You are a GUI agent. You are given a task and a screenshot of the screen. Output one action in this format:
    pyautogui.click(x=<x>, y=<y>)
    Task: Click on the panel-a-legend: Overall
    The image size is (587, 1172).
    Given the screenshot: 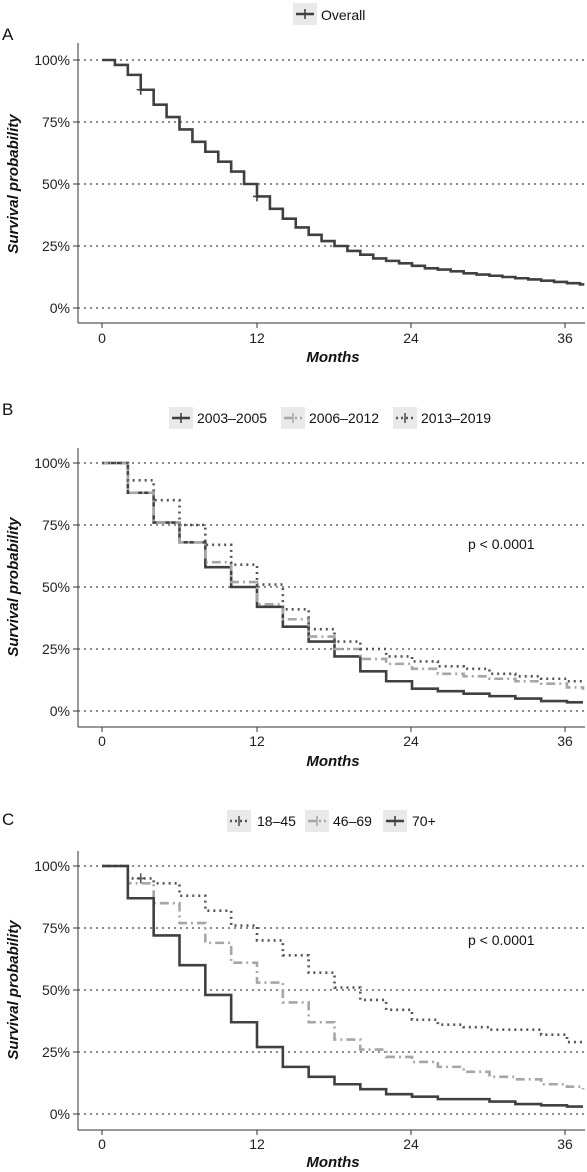 What is the action you would take?
    pyautogui.click(x=329, y=14)
    